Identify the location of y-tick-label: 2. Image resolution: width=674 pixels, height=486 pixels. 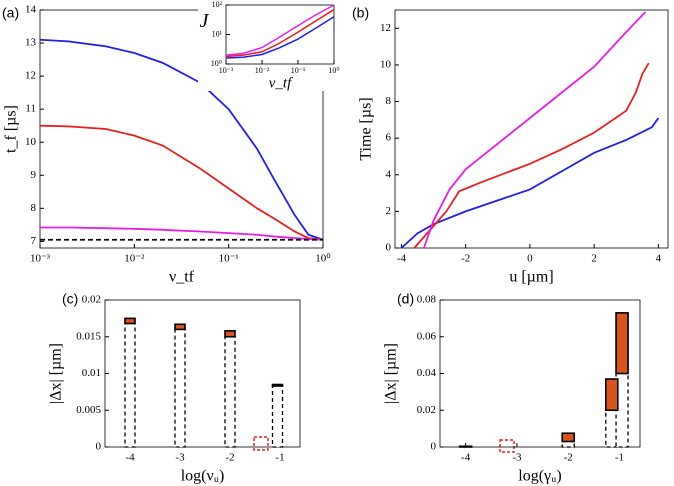
(389, 211).